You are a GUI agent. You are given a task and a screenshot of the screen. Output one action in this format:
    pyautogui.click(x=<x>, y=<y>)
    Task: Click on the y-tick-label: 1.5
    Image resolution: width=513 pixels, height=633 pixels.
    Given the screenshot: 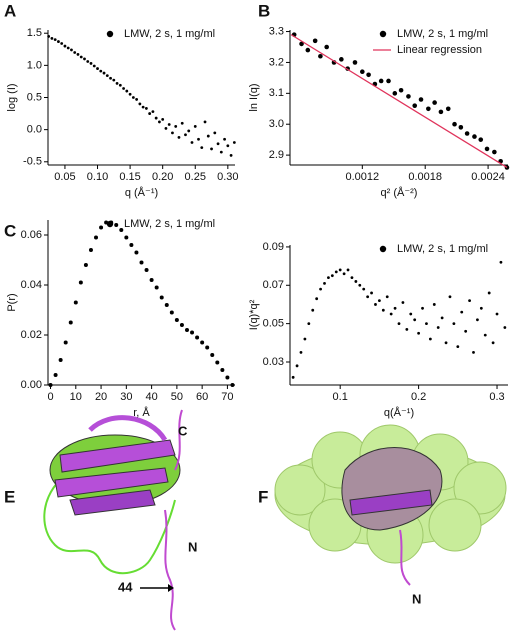 What is the action you would take?
    pyautogui.click(x=34, y=33)
    